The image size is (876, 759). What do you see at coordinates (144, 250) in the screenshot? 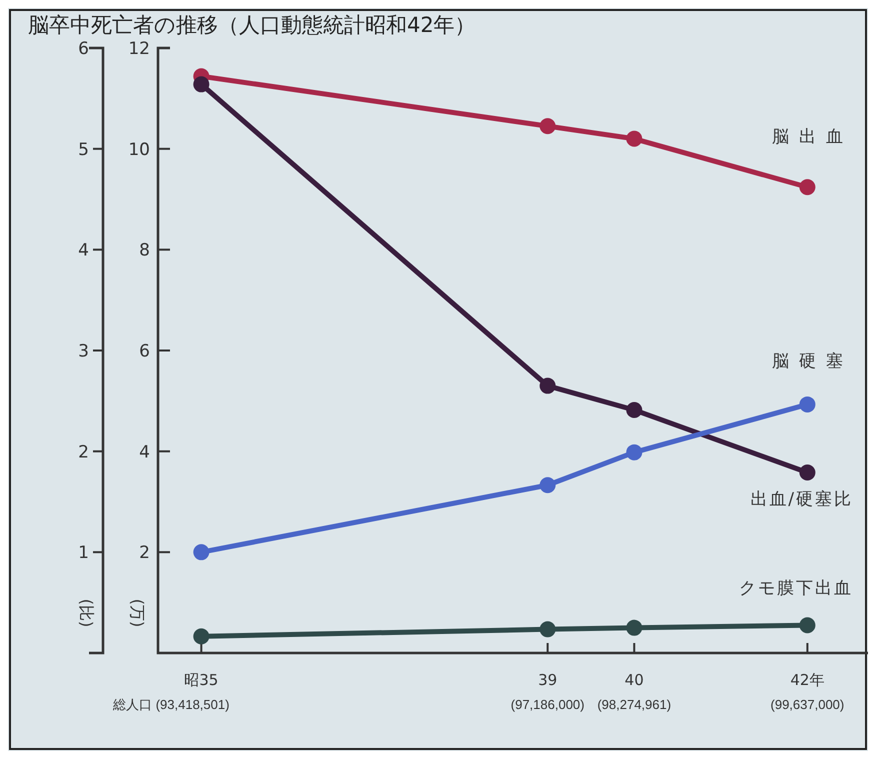
I see `y-tick-label: 8` at bounding box center [144, 250].